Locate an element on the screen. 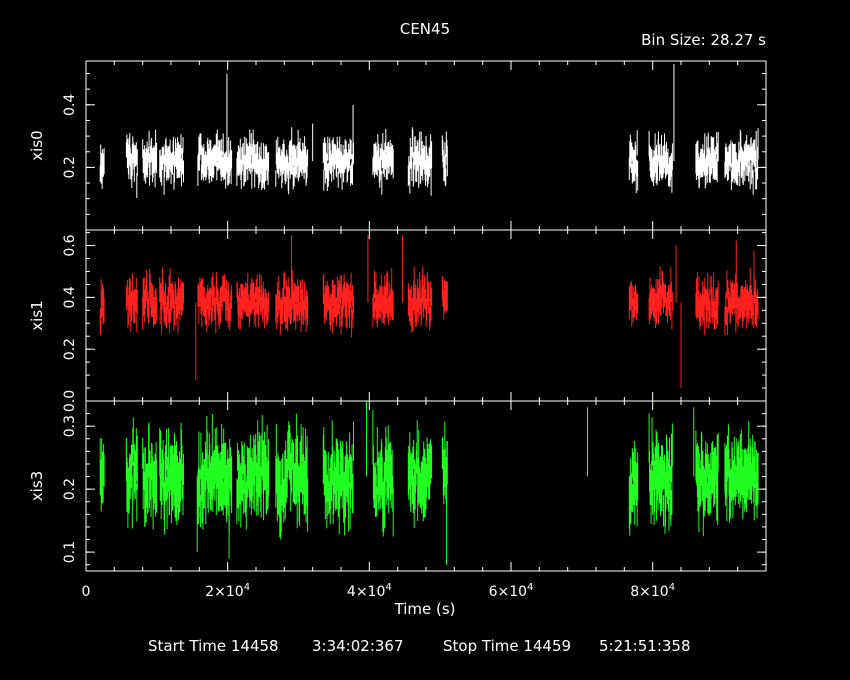 The image size is (850, 680). y-tick-label-xis0: 0.2 is located at coordinates (70, 167).